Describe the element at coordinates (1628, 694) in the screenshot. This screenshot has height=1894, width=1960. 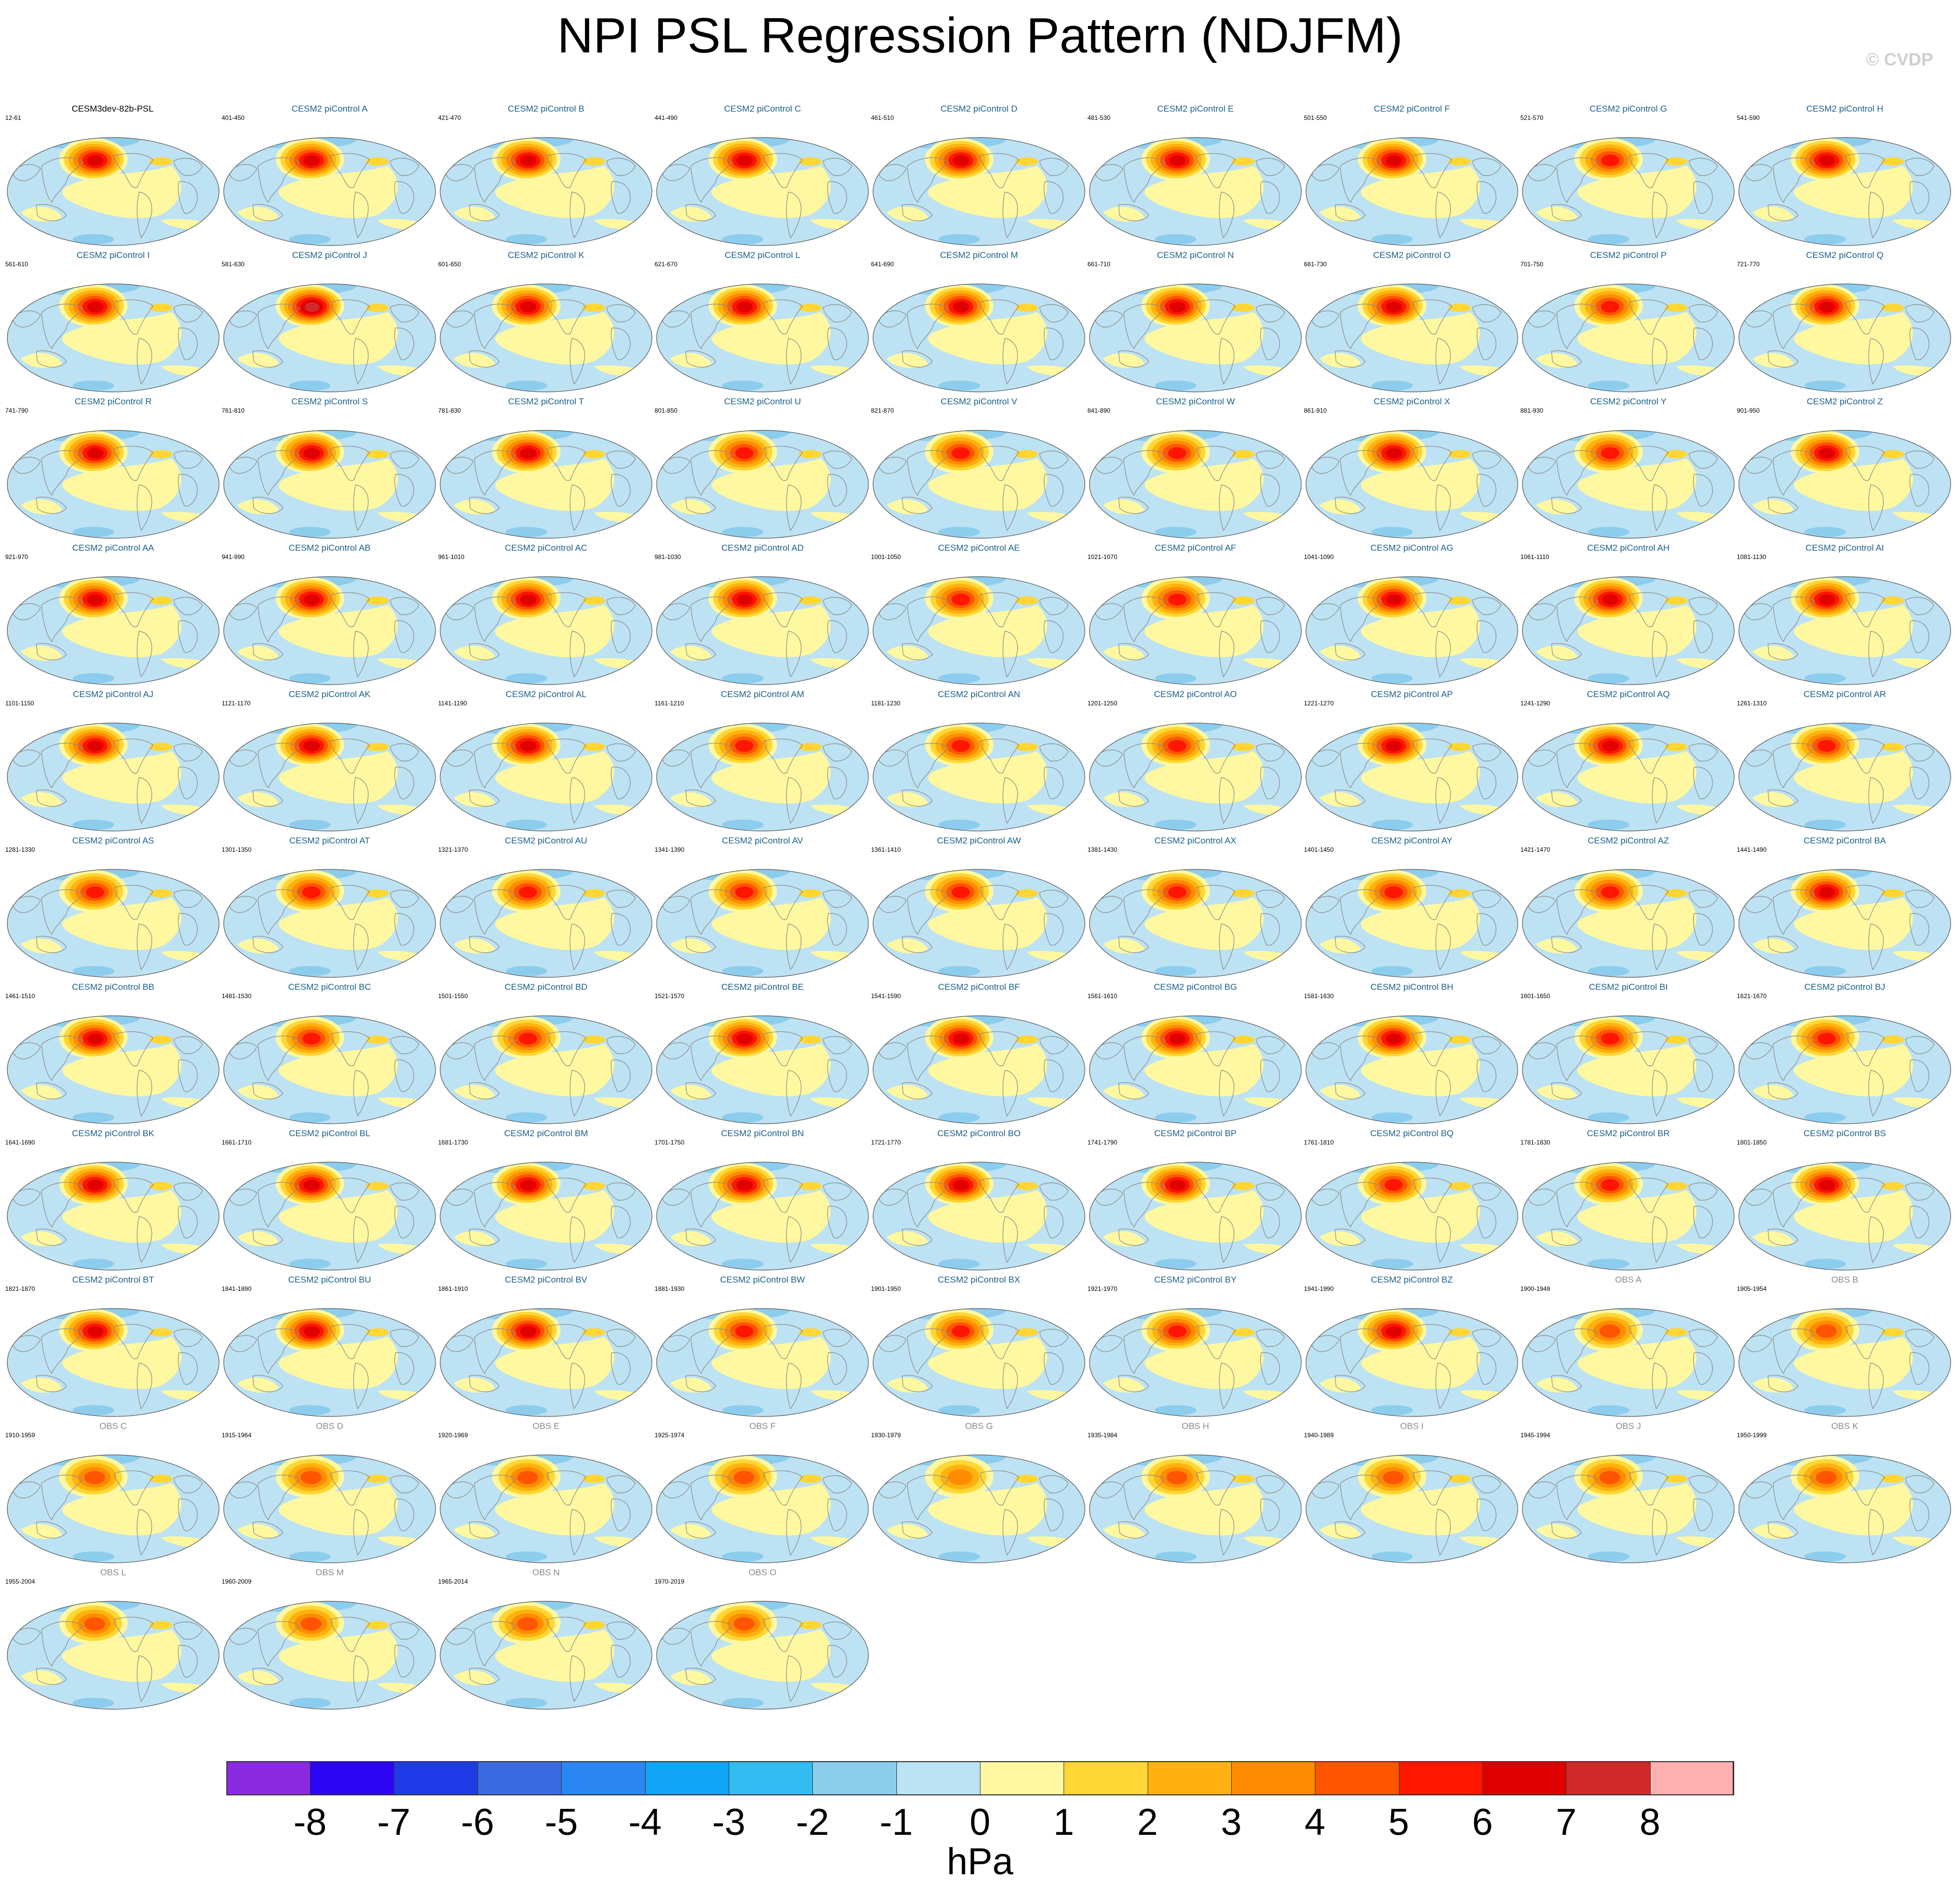
I see `panel-title: CESM2 piControl AQ` at that location.